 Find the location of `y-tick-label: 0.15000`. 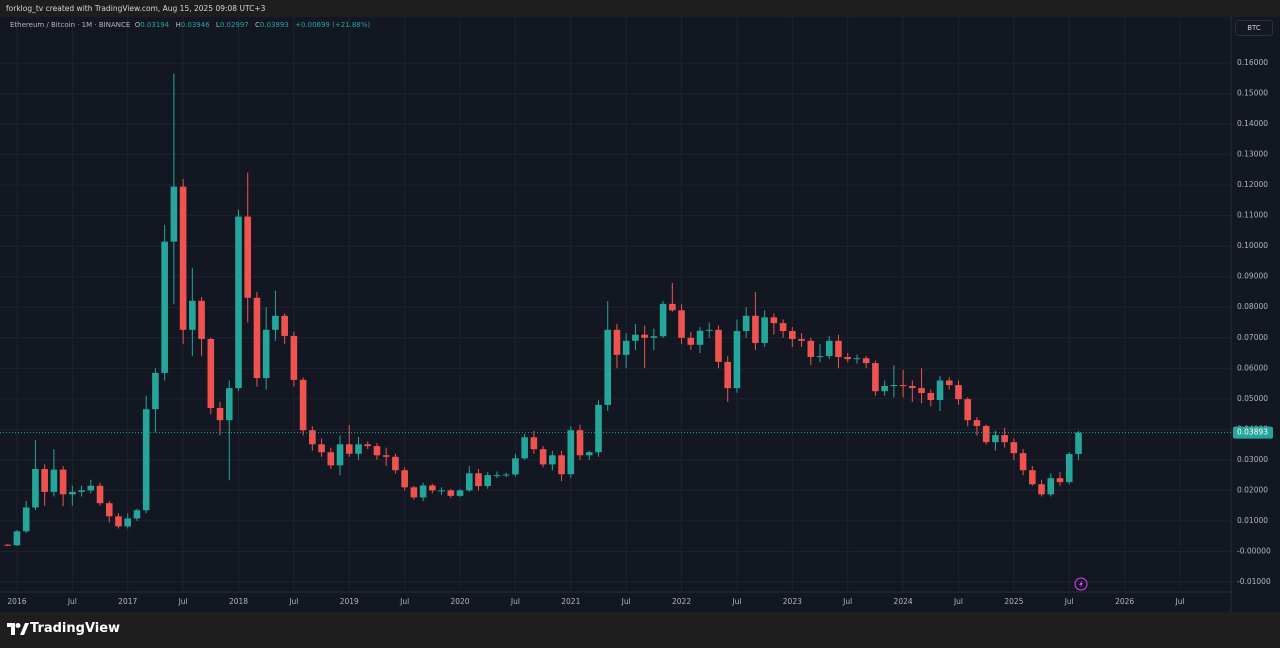

y-tick-label: 0.15000 is located at coordinates (1252, 93).